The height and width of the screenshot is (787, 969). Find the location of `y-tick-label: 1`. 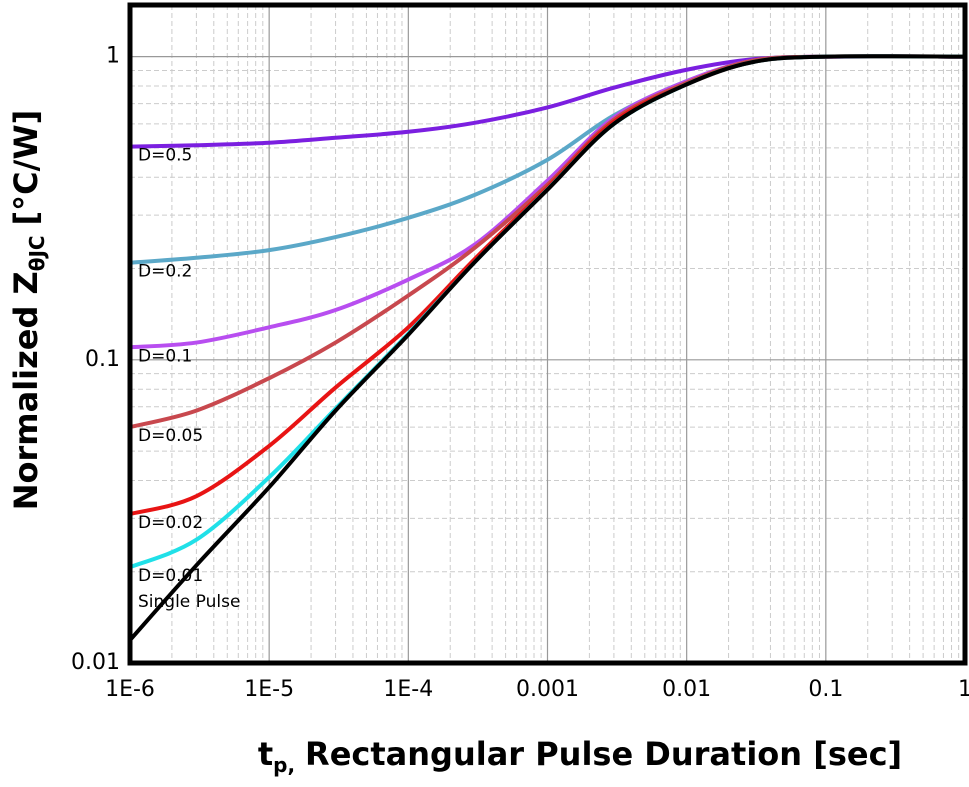

y-tick-label: 1 is located at coordinates (113, 56).